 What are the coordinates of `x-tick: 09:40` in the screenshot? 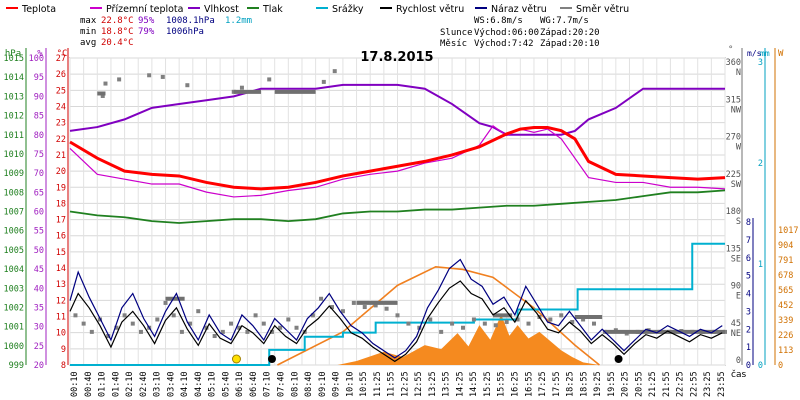 It's located at (337, 384).